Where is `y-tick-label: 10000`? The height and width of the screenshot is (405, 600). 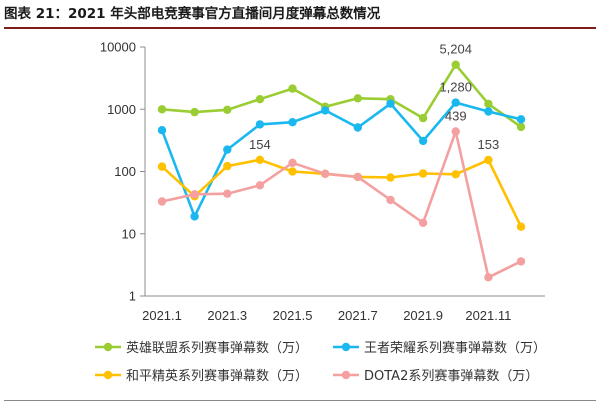 y-tick-label: 10000 is located at coordinates (118, 47).